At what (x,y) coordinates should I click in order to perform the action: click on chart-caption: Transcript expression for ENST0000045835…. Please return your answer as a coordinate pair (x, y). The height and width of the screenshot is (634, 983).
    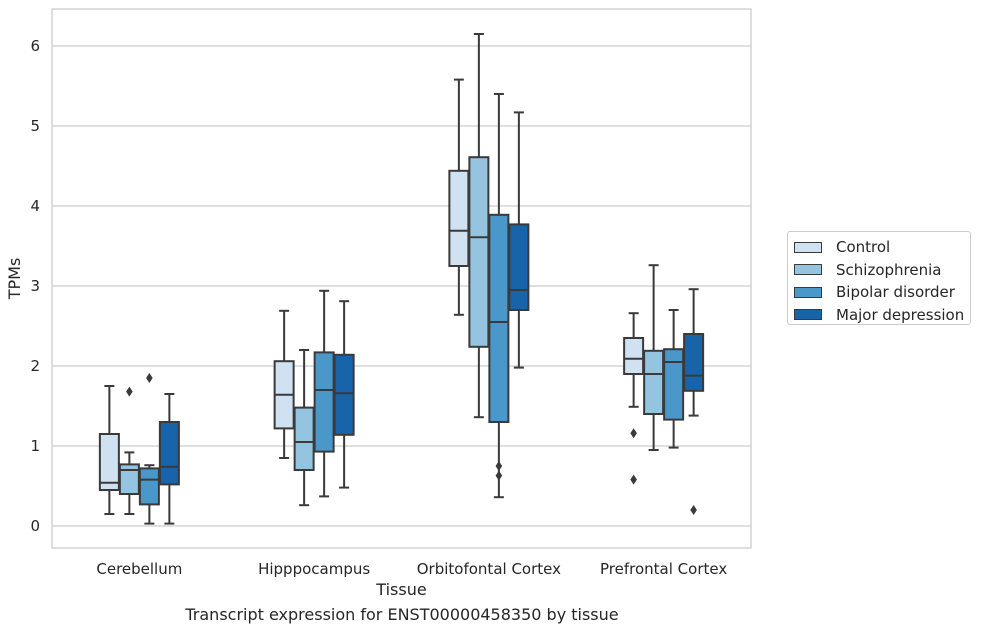
    Looking at the image, I should click on (402, 614).